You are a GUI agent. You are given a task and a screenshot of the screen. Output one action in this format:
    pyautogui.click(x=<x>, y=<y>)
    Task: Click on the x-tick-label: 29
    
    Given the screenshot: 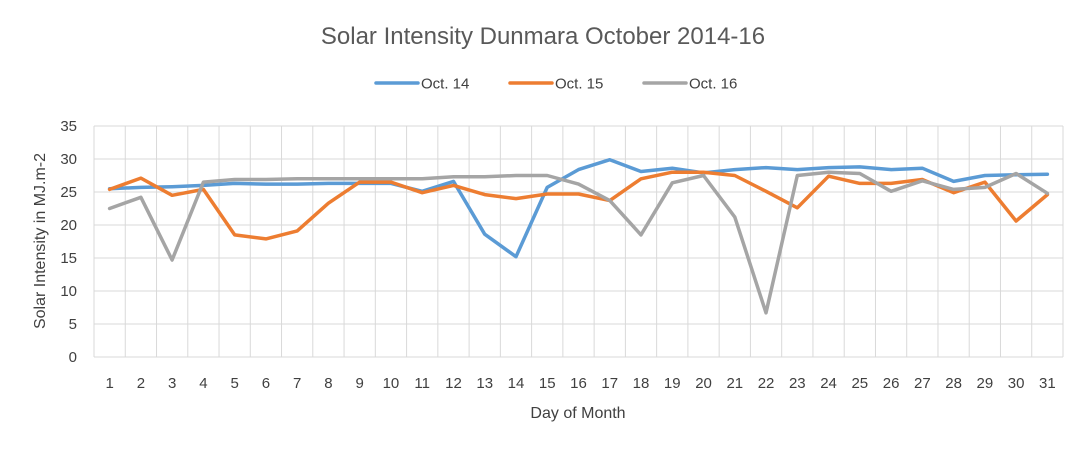 What is the action you would take?
    pyautogui.click(x=985, y=383)
    